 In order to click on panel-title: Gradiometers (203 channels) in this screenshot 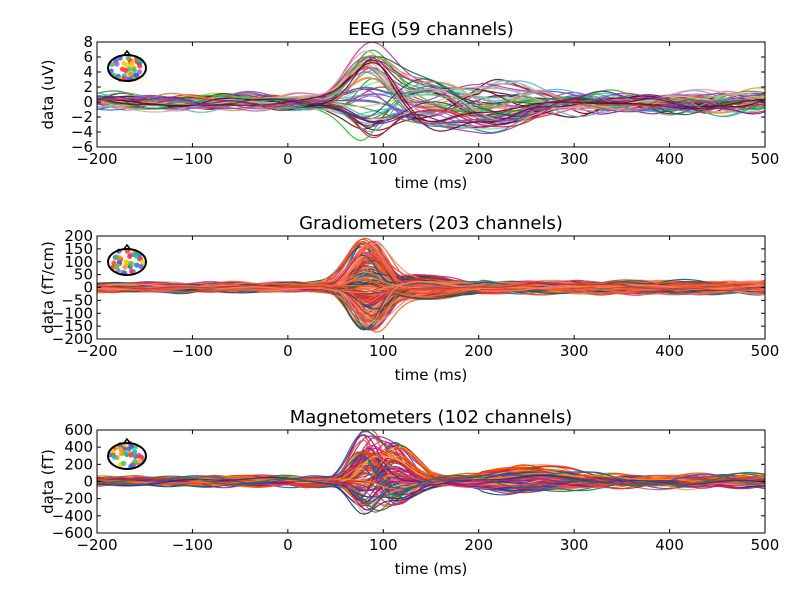, I will do `click(431, 223)`.